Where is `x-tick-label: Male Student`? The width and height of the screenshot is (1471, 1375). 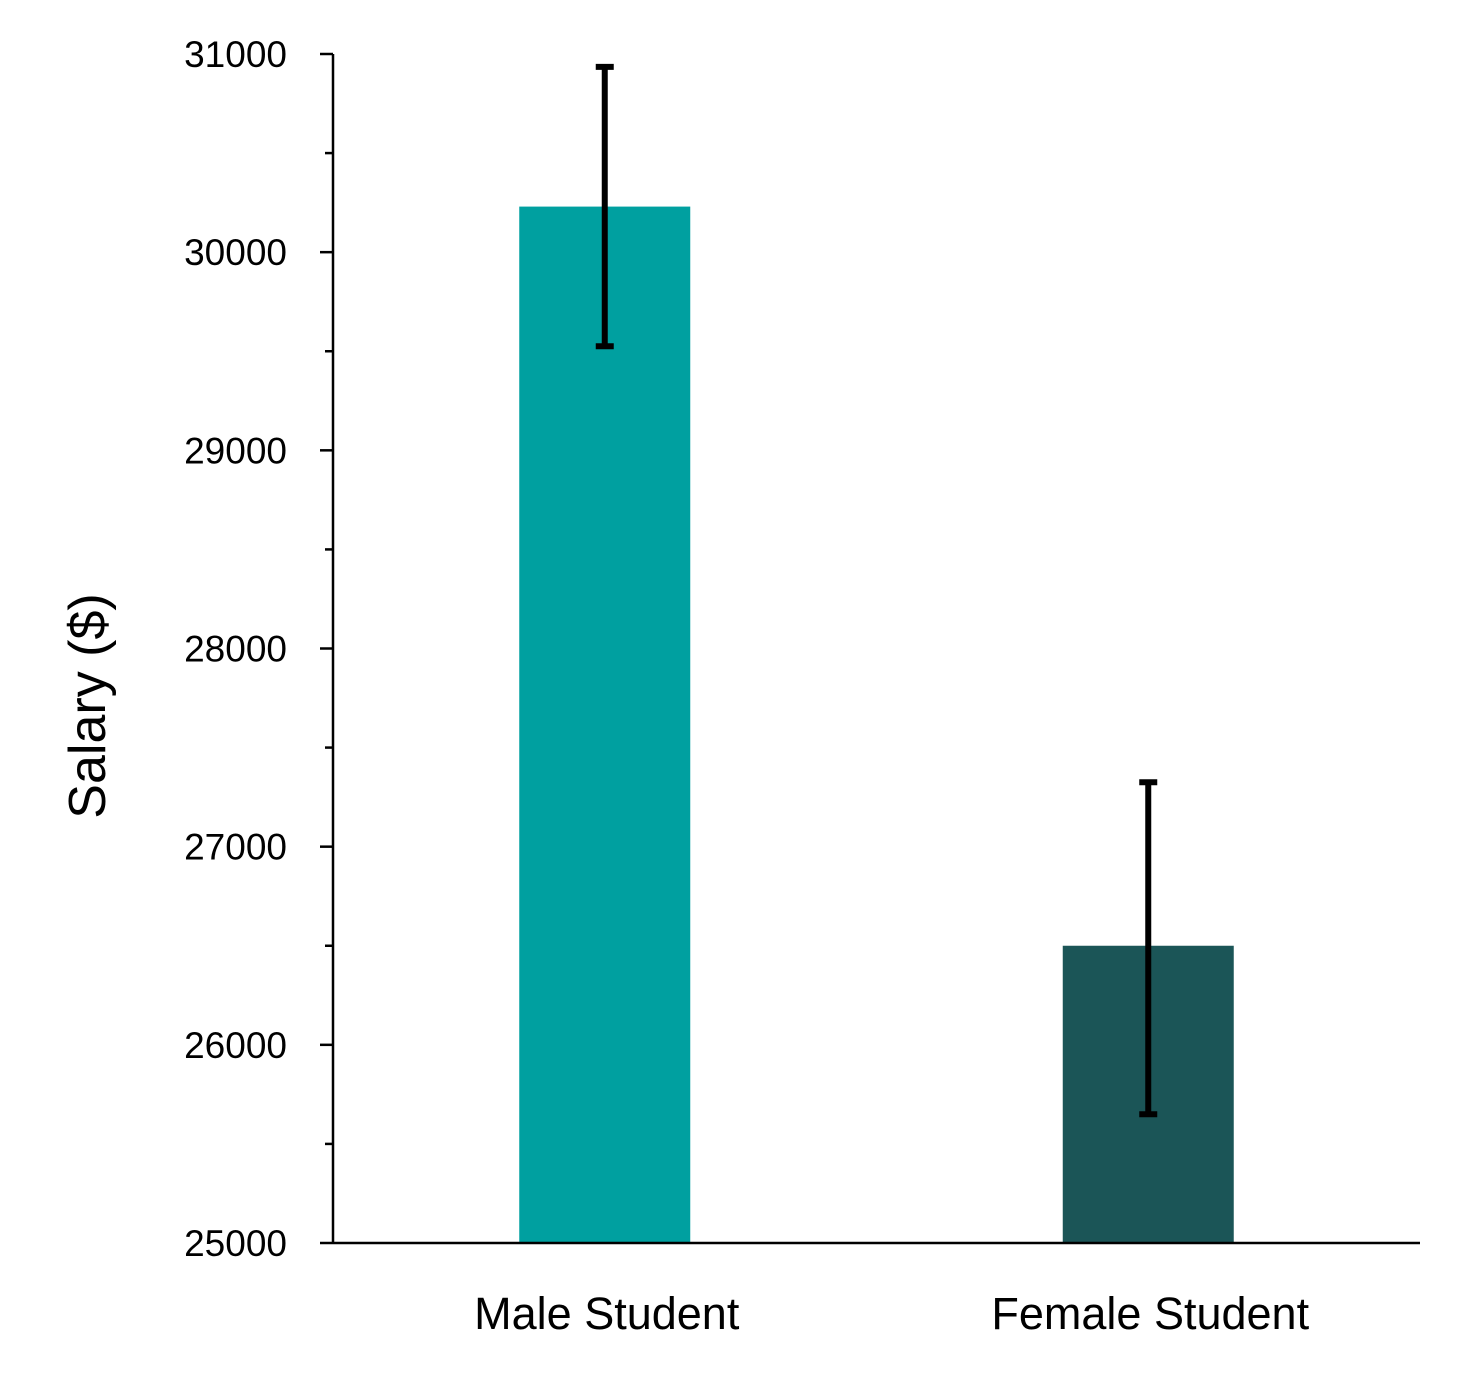 x-tick-label: Male Student is located at coordinates (607, 1313).